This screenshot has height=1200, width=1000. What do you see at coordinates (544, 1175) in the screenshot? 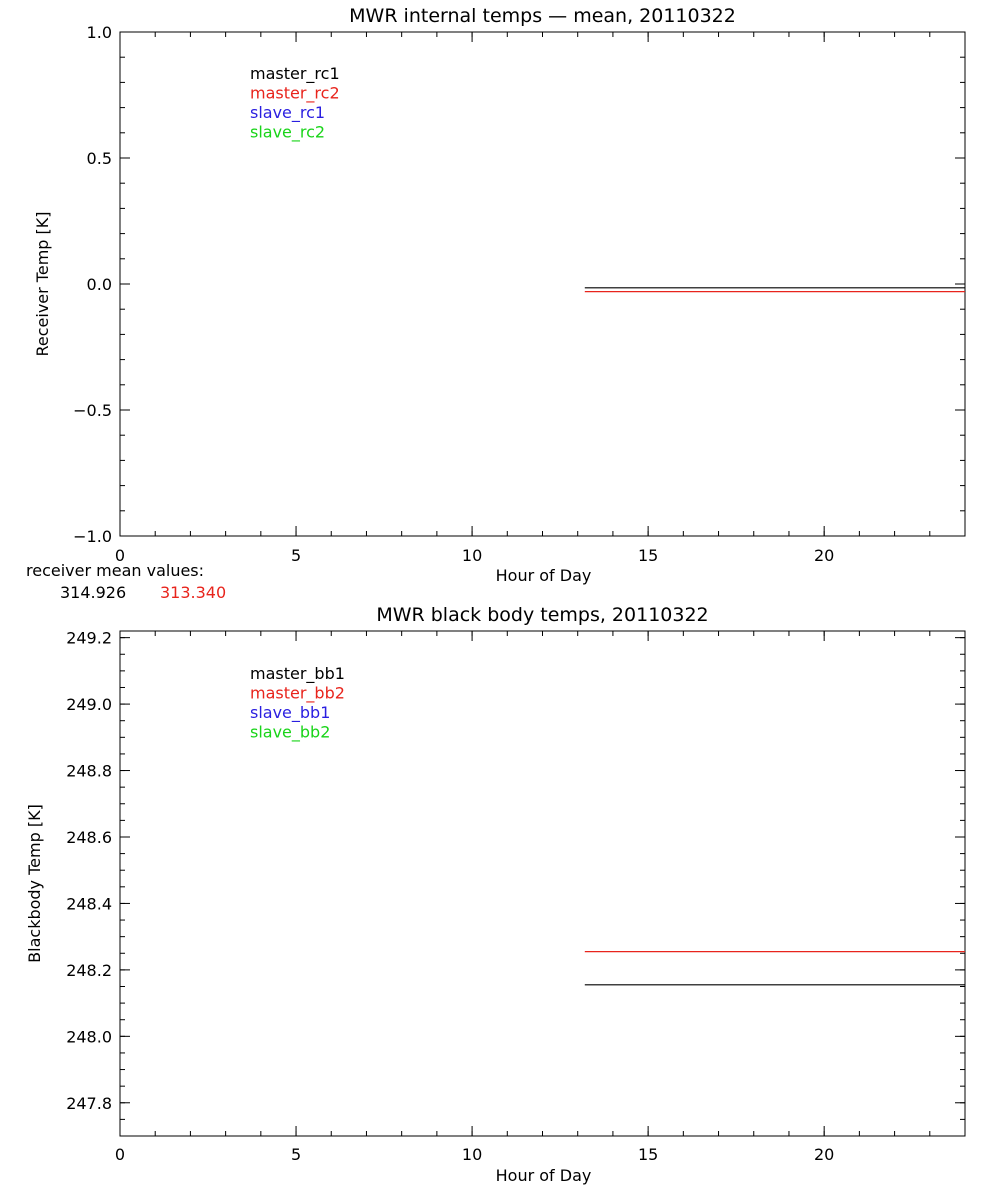
I see `blackbody-x-axis-label: Hour of Day` at bounding box center [544, 1175].